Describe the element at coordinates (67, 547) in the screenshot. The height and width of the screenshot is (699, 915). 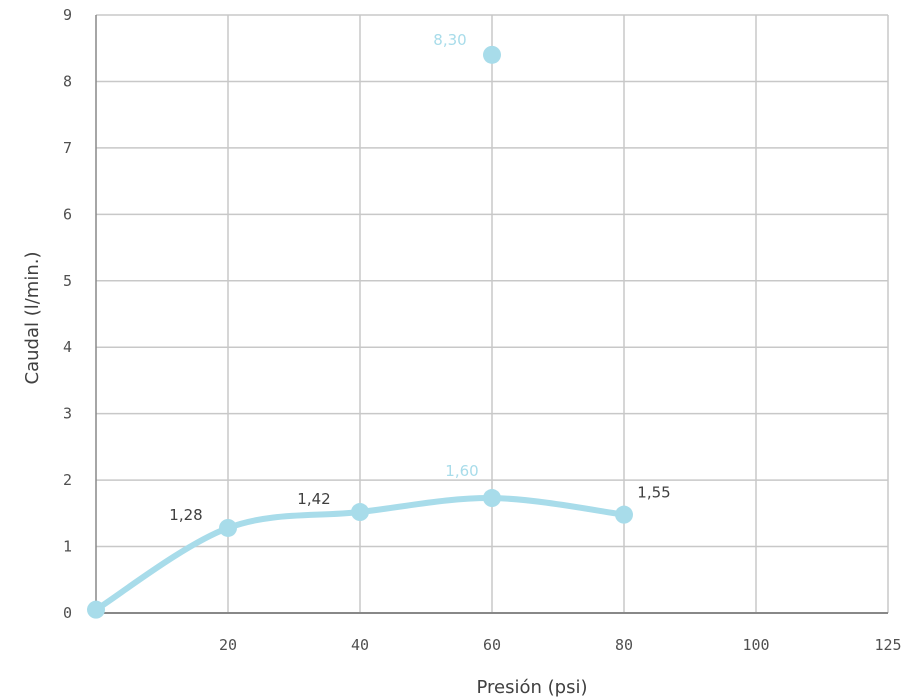
I see `y-tick-label: 1` at that location.